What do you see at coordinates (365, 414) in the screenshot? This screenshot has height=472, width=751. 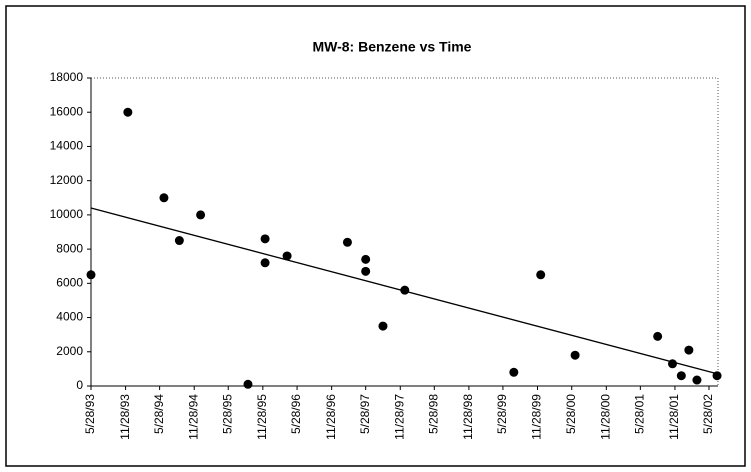 I see `x-tick-label: 5/28/97` at bounding box center [365, 414].